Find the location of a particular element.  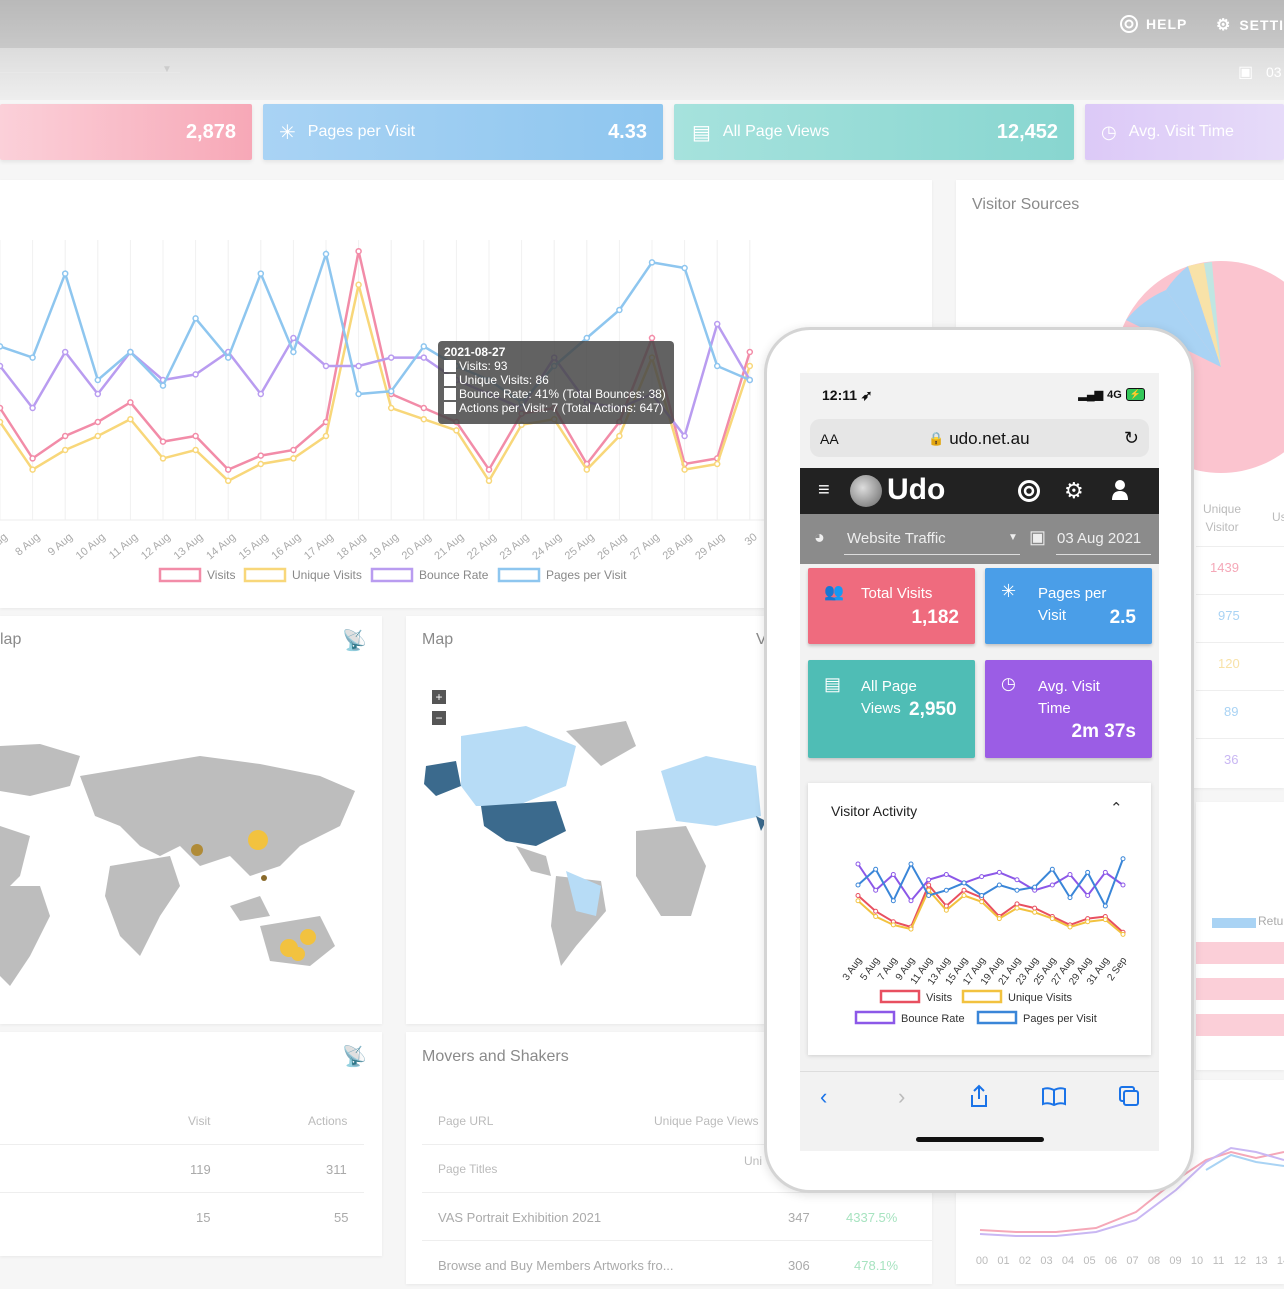

tabs-icon is located at coordinates (1129, 1096).